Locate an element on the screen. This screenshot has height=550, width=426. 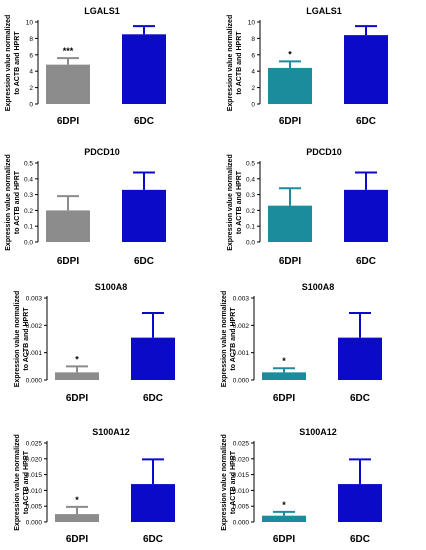
y-tick-label: 0.3 is located at coordinates (250, 195).